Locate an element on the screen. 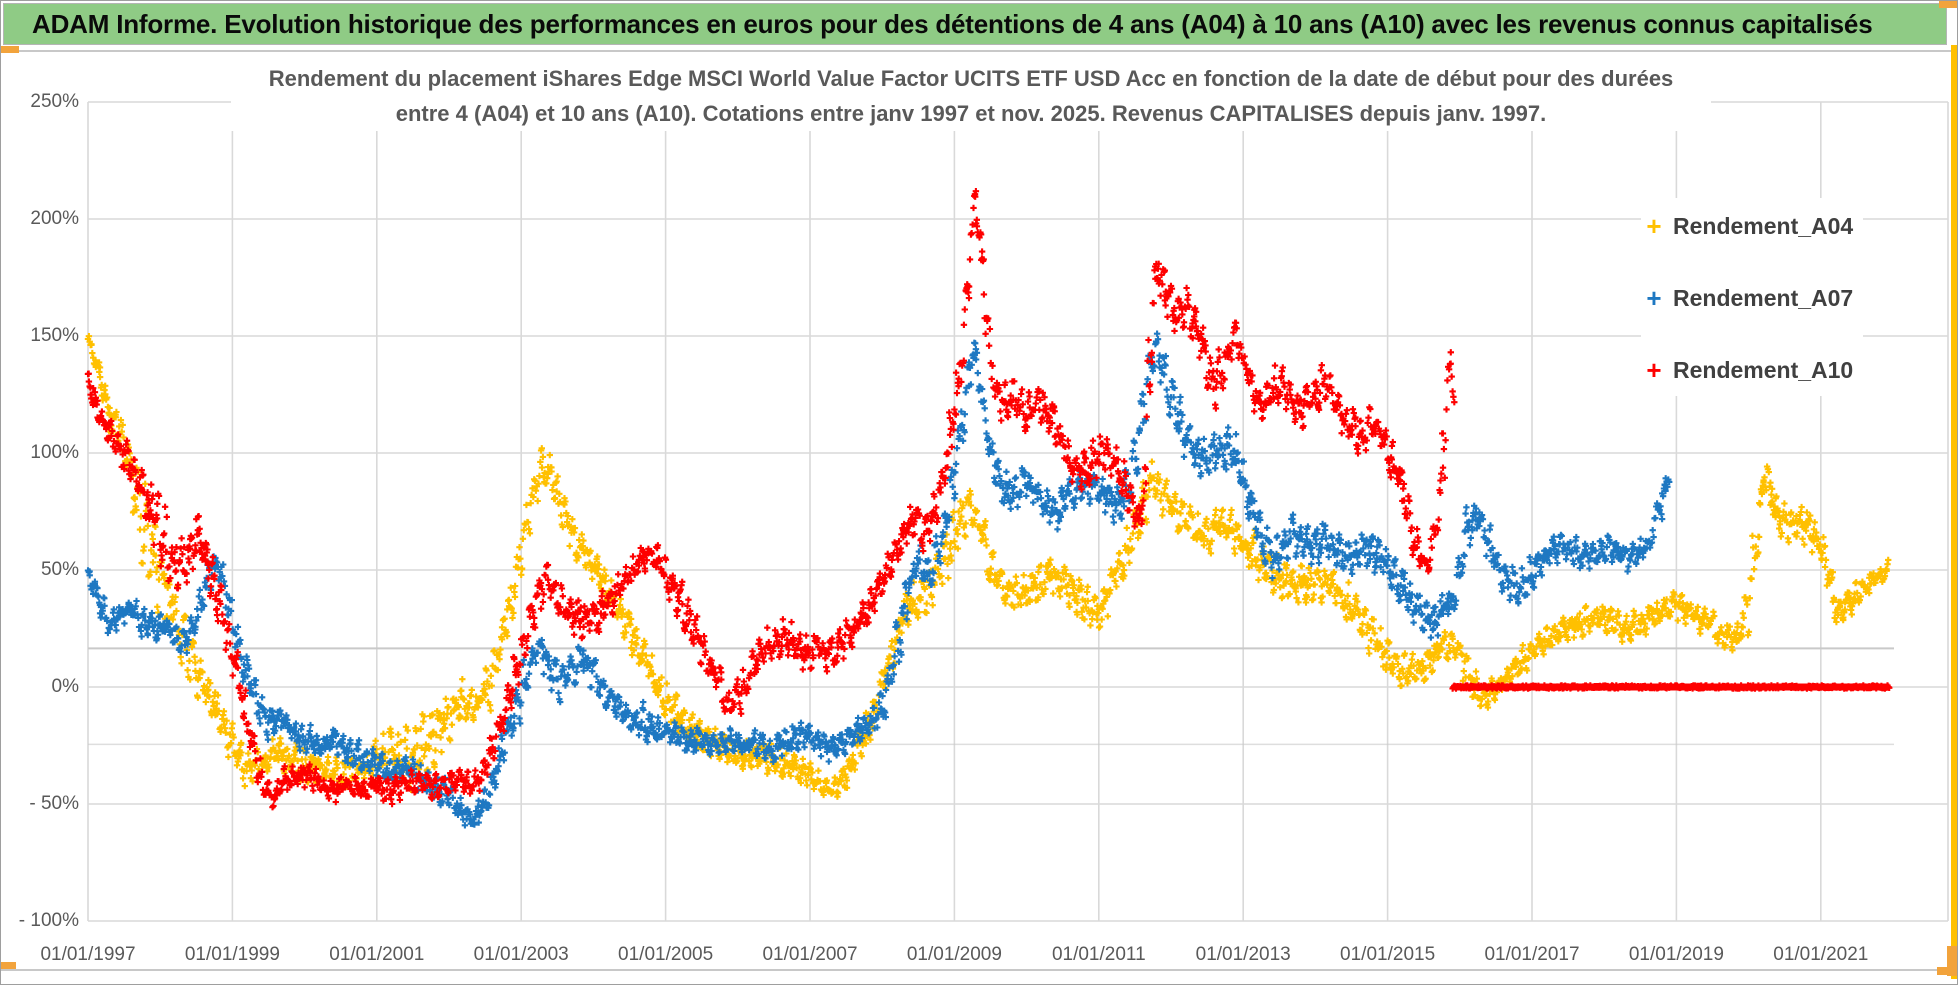 This screenshot has width=1958, height=985. legend-label: Rendement_A04 is located at coordinates (1763, 225).